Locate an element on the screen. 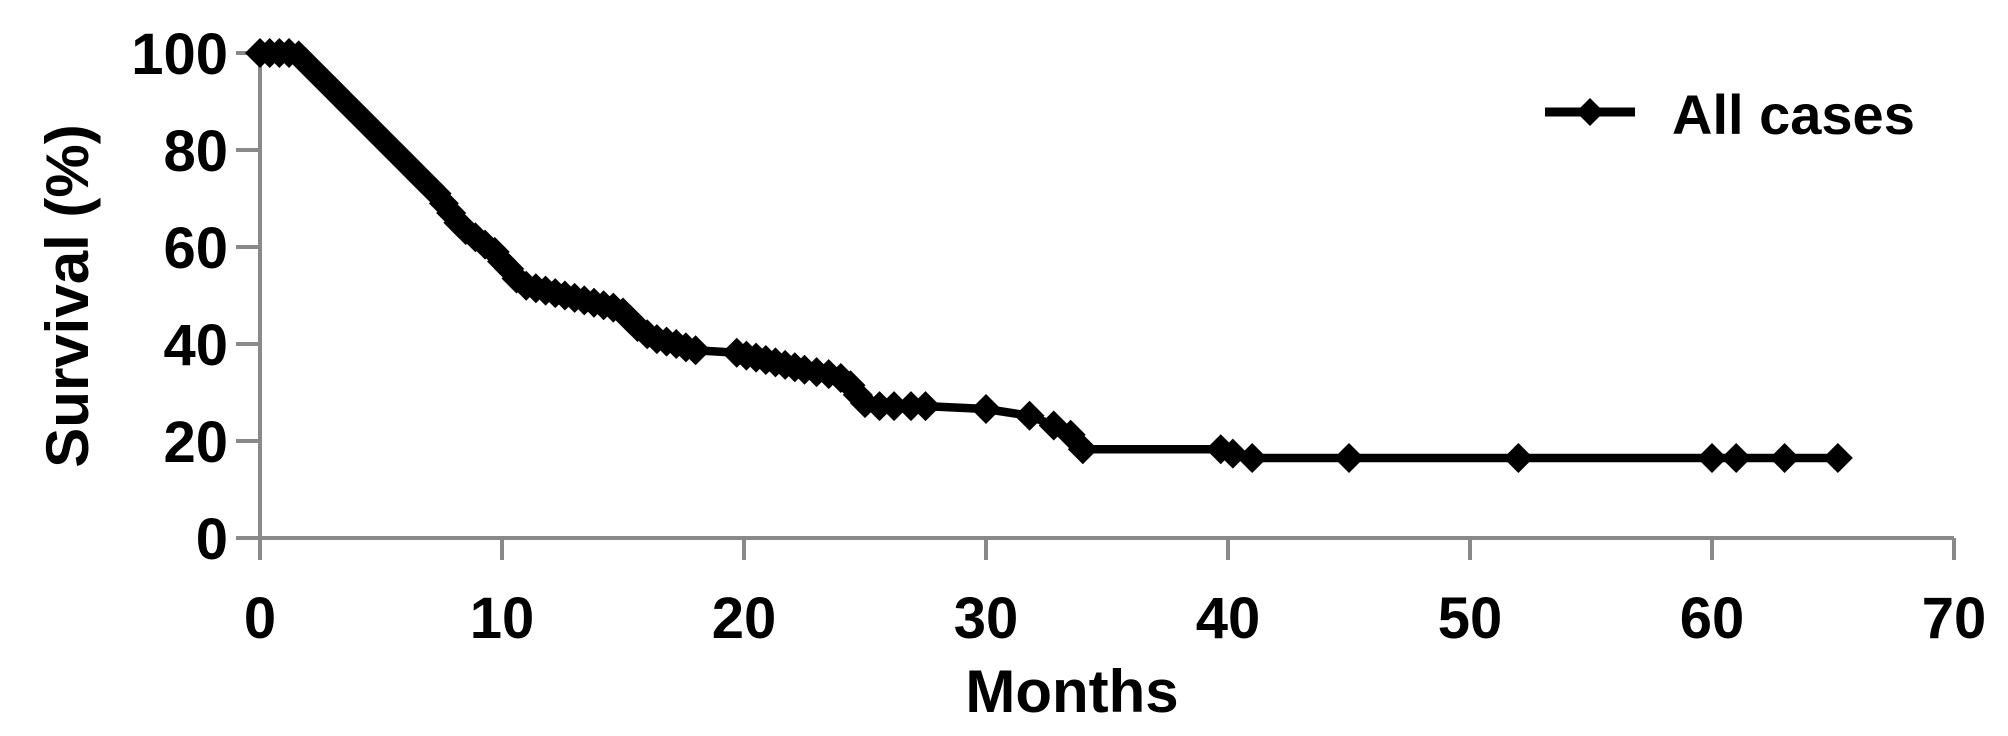 Image resolution: width=2008 pixels, height=736 pixels. x-tick-label: 30 is located at coordinates (986, 618).